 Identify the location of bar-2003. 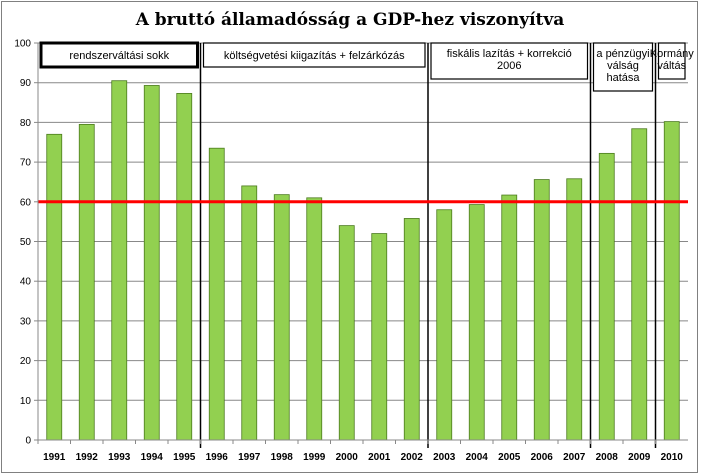
(444, 325).